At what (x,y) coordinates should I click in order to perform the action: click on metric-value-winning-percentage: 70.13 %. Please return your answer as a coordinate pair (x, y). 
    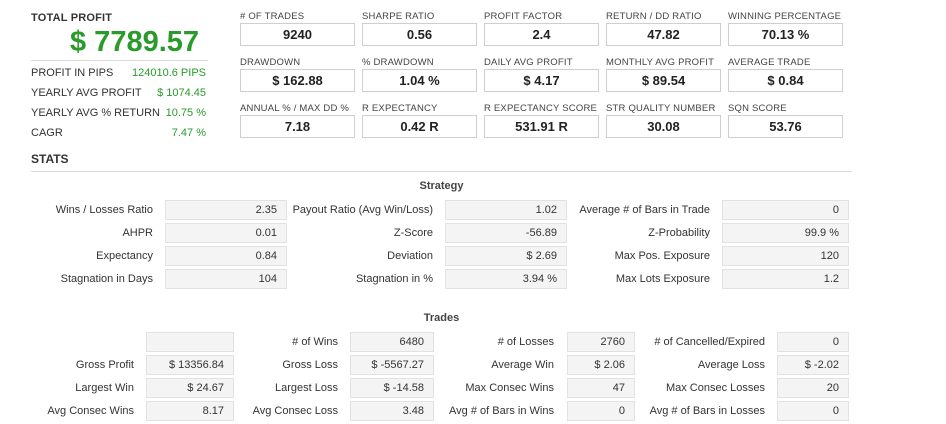
    Looking at the image, I should click on (785, 34).